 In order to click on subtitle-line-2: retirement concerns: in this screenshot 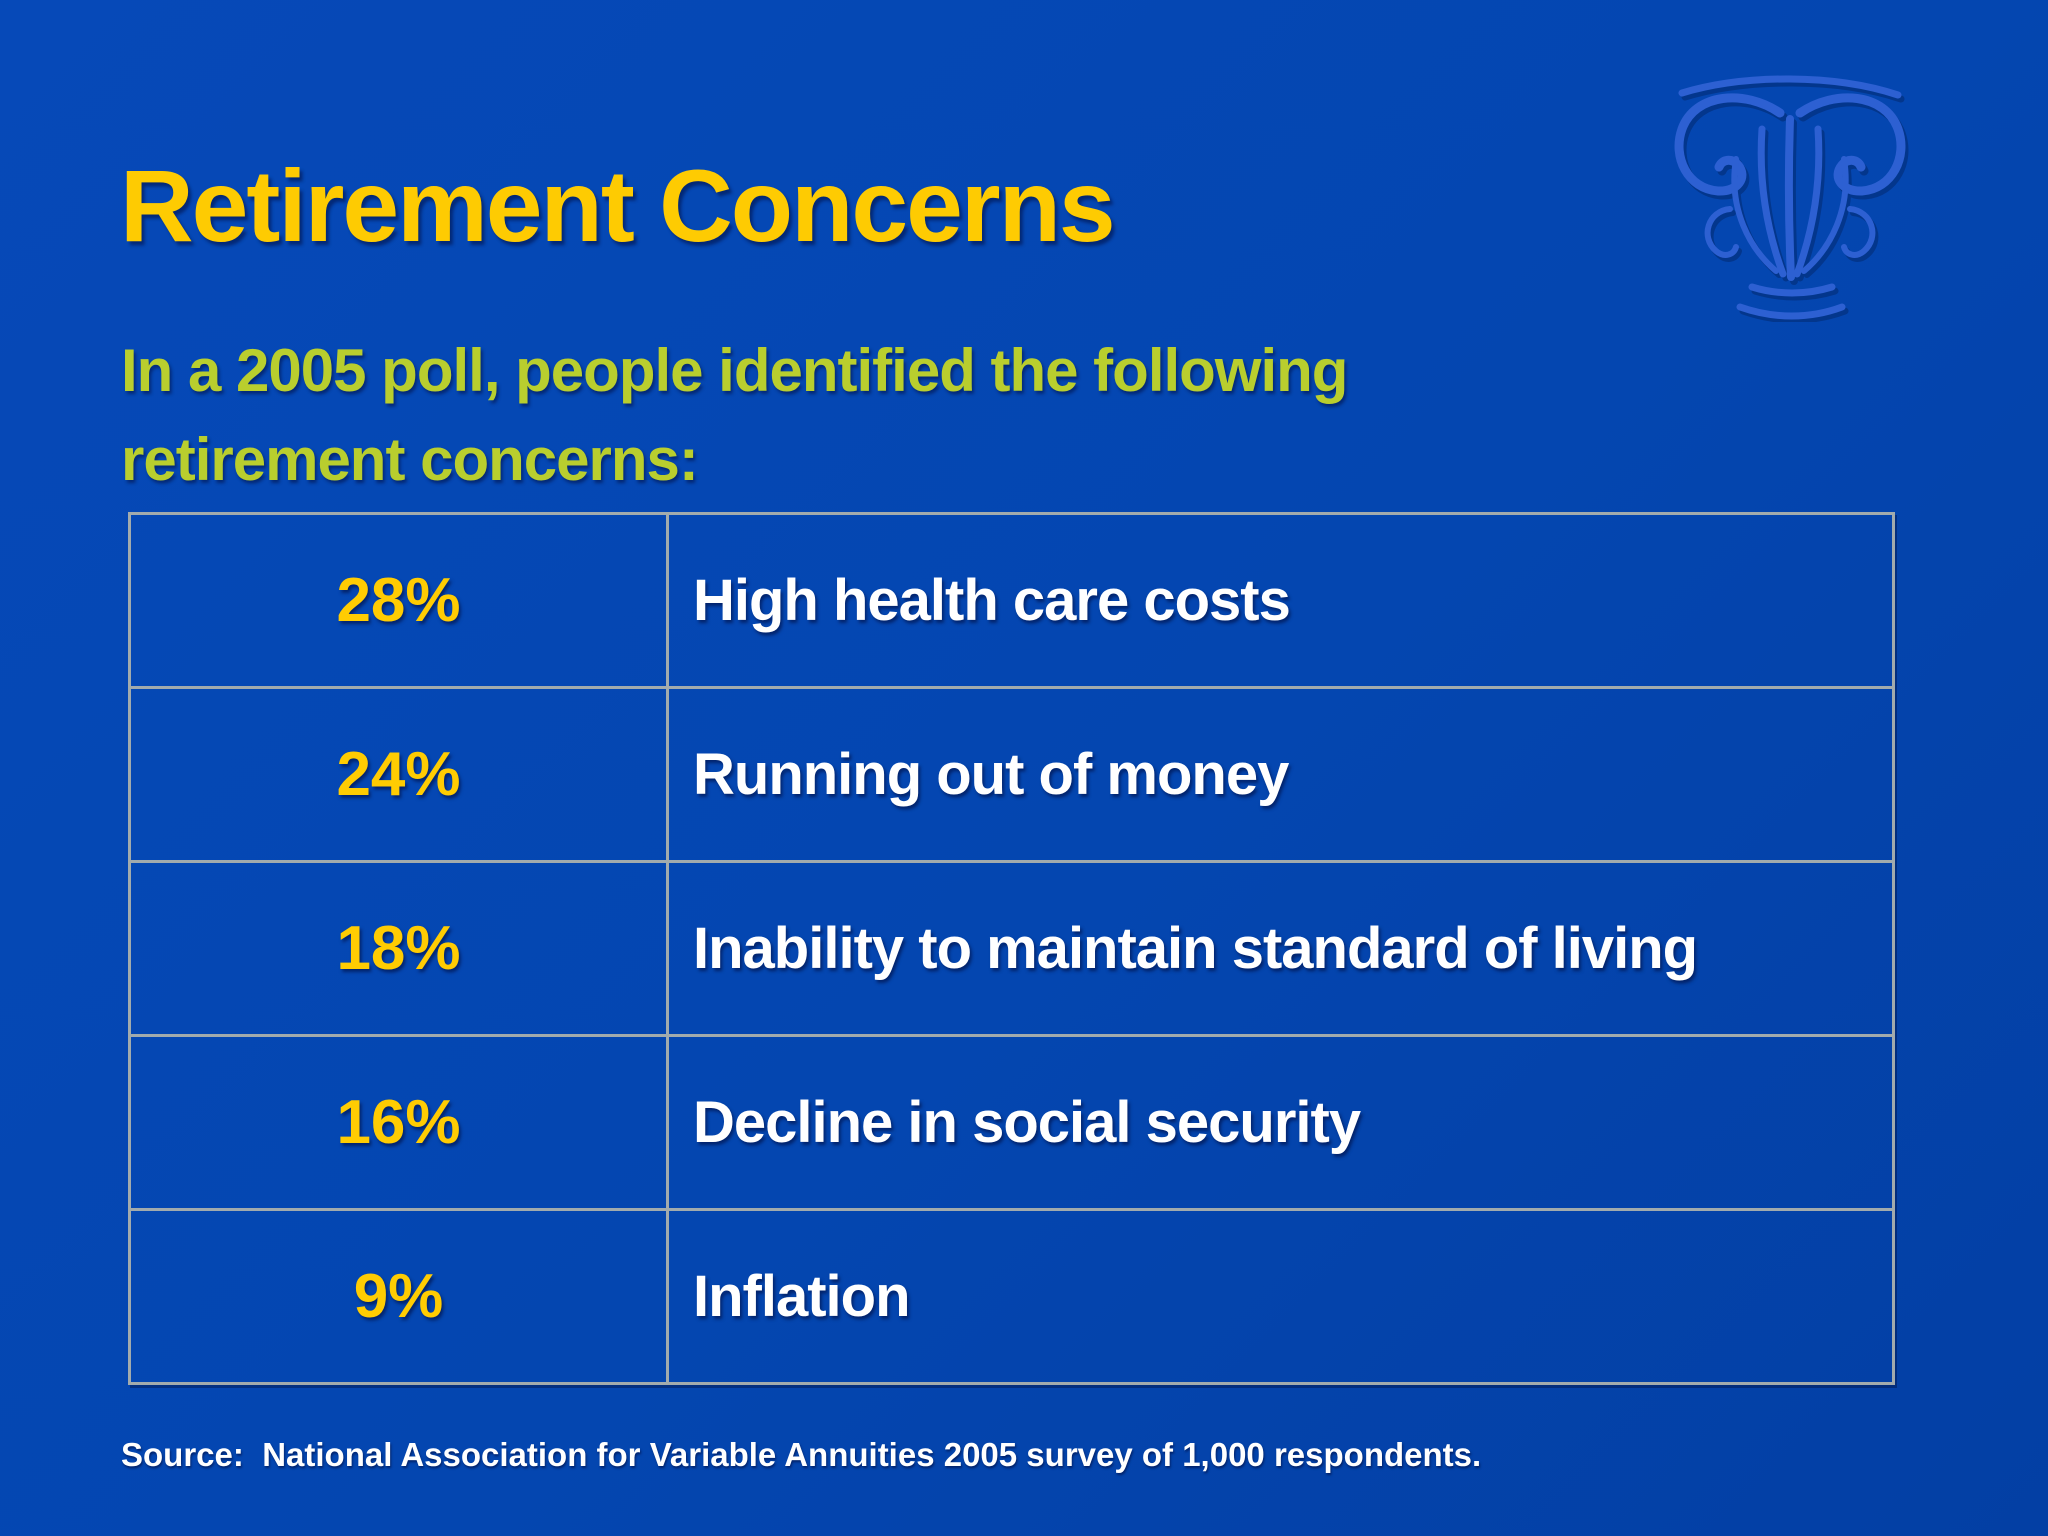, I will do `click(410, 459)`.